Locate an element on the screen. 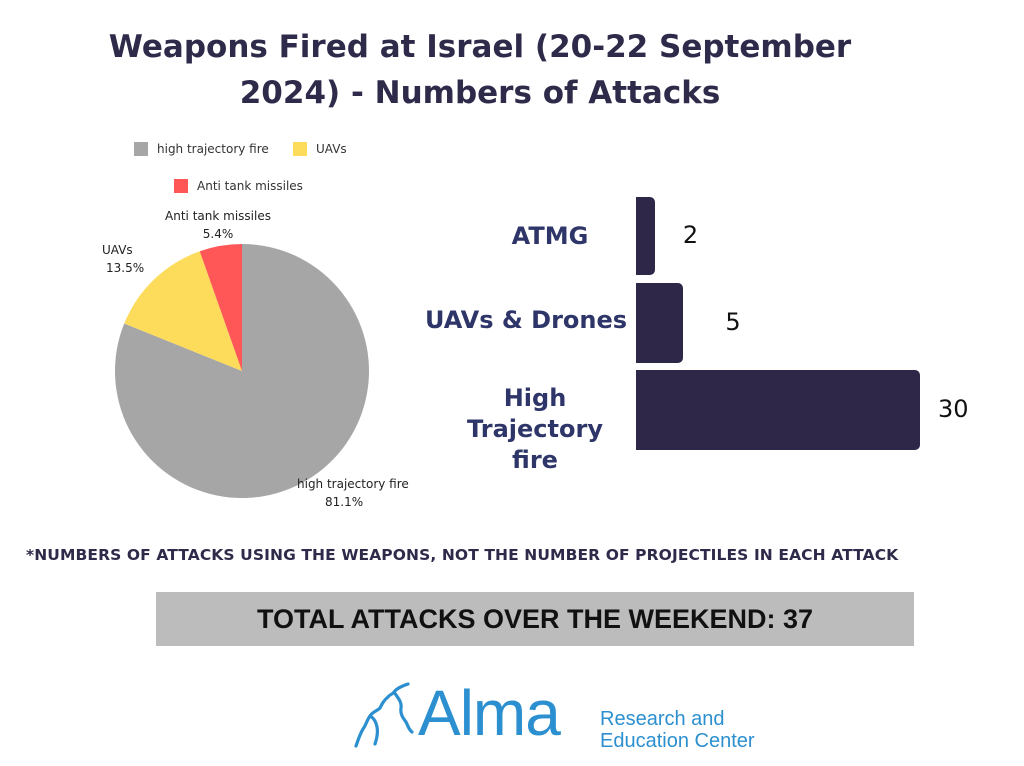 The image size is (1024, 766). pie-slice-label: Anti tank missiles is located at coordinates (218, 216).